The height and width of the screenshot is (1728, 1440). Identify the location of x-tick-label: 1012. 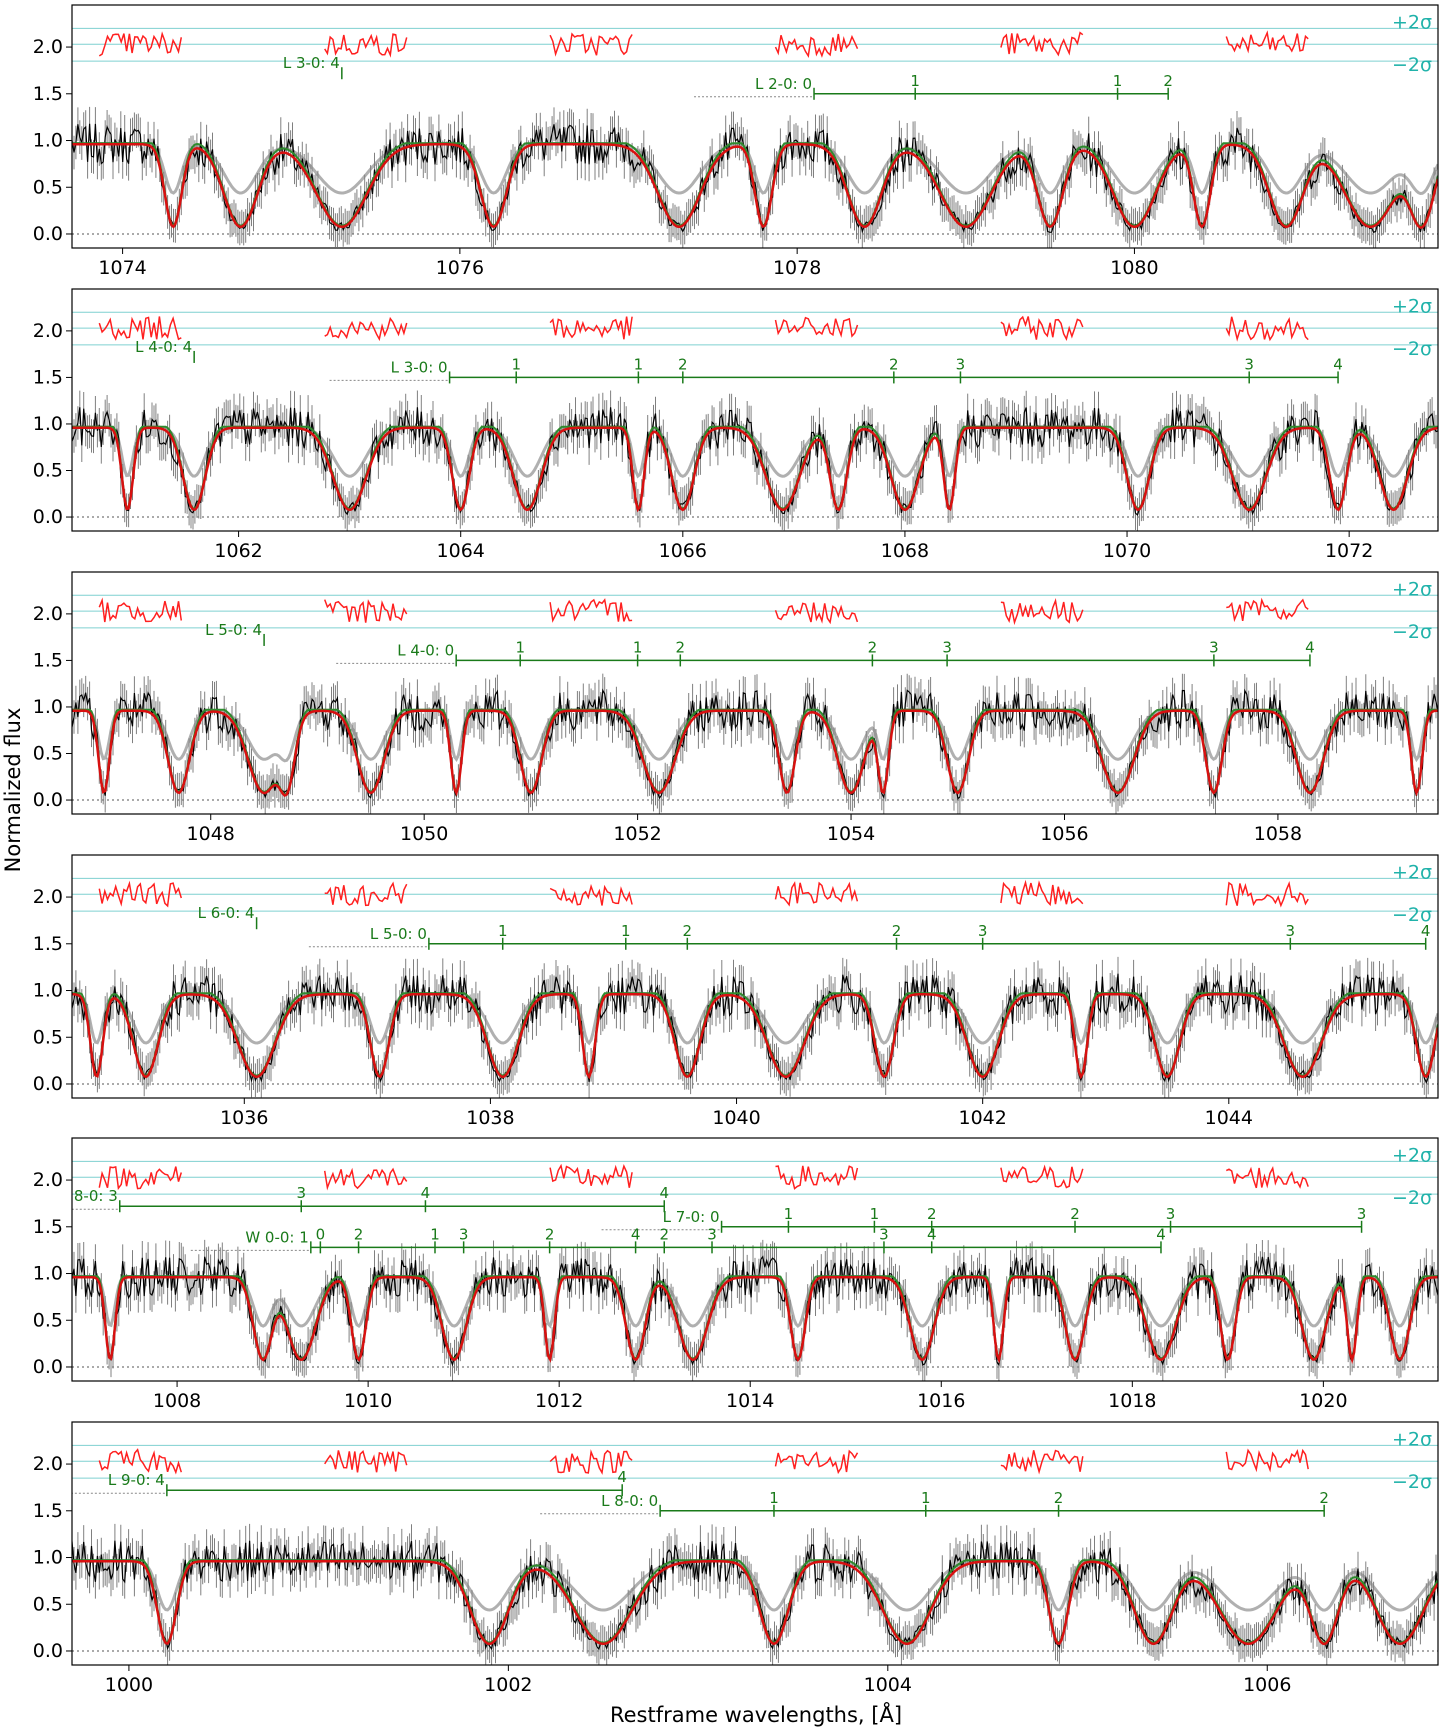
(559, 1401).